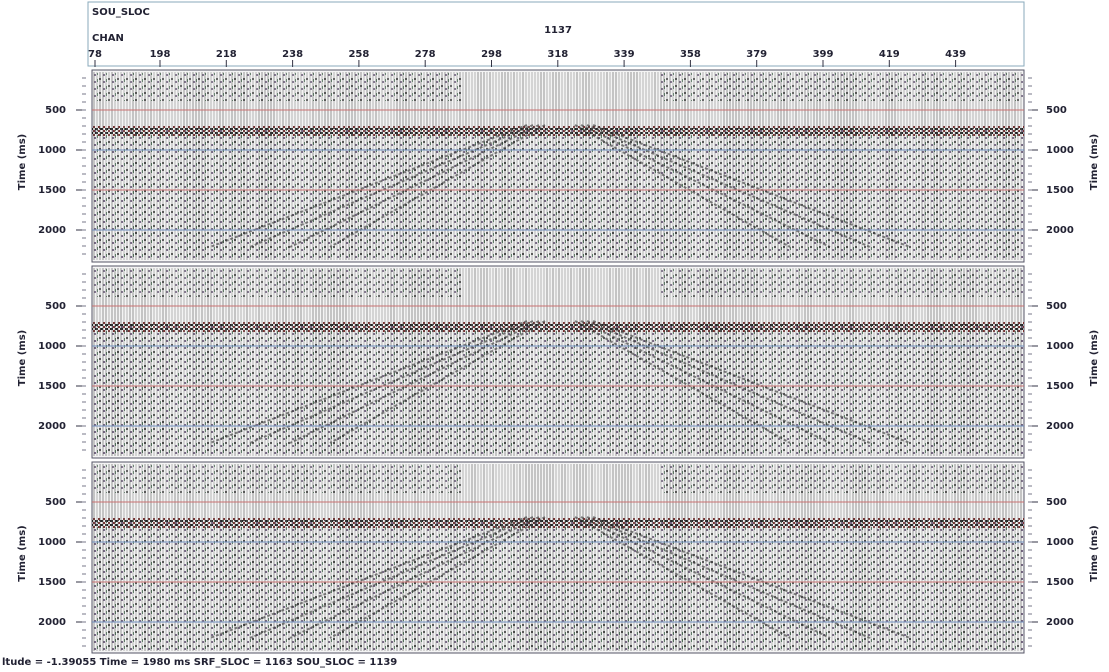  What do you see at coordinates (160, 54) in the screenshot?
I see `channel-tick-label: 198` at bounding box center [160, 54].